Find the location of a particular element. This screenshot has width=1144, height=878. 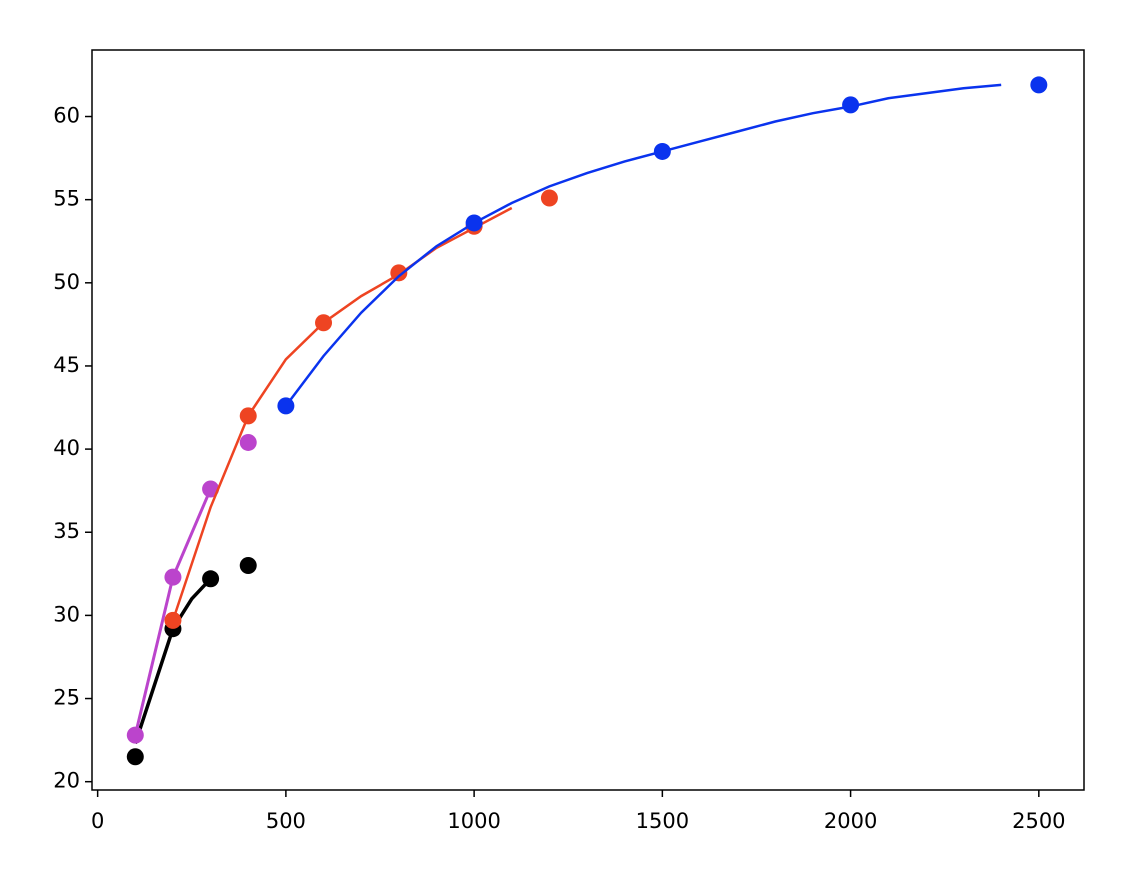

x-tick-label: 0 is located at coordinates (97, 821).